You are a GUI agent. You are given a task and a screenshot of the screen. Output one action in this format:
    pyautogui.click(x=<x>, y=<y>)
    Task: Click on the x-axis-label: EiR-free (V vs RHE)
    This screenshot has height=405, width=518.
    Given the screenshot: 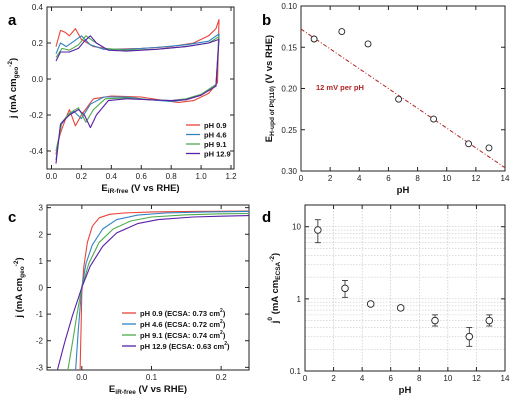 What is the action you would take?
    pyautogui.click(x=148, y=390)
    